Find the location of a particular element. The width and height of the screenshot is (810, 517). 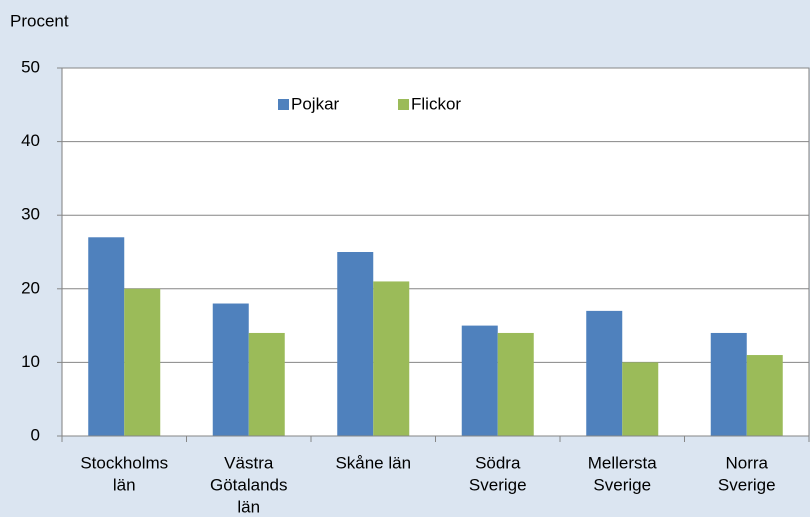

y-axis-label: Procent is located at coordinates (39, 20).